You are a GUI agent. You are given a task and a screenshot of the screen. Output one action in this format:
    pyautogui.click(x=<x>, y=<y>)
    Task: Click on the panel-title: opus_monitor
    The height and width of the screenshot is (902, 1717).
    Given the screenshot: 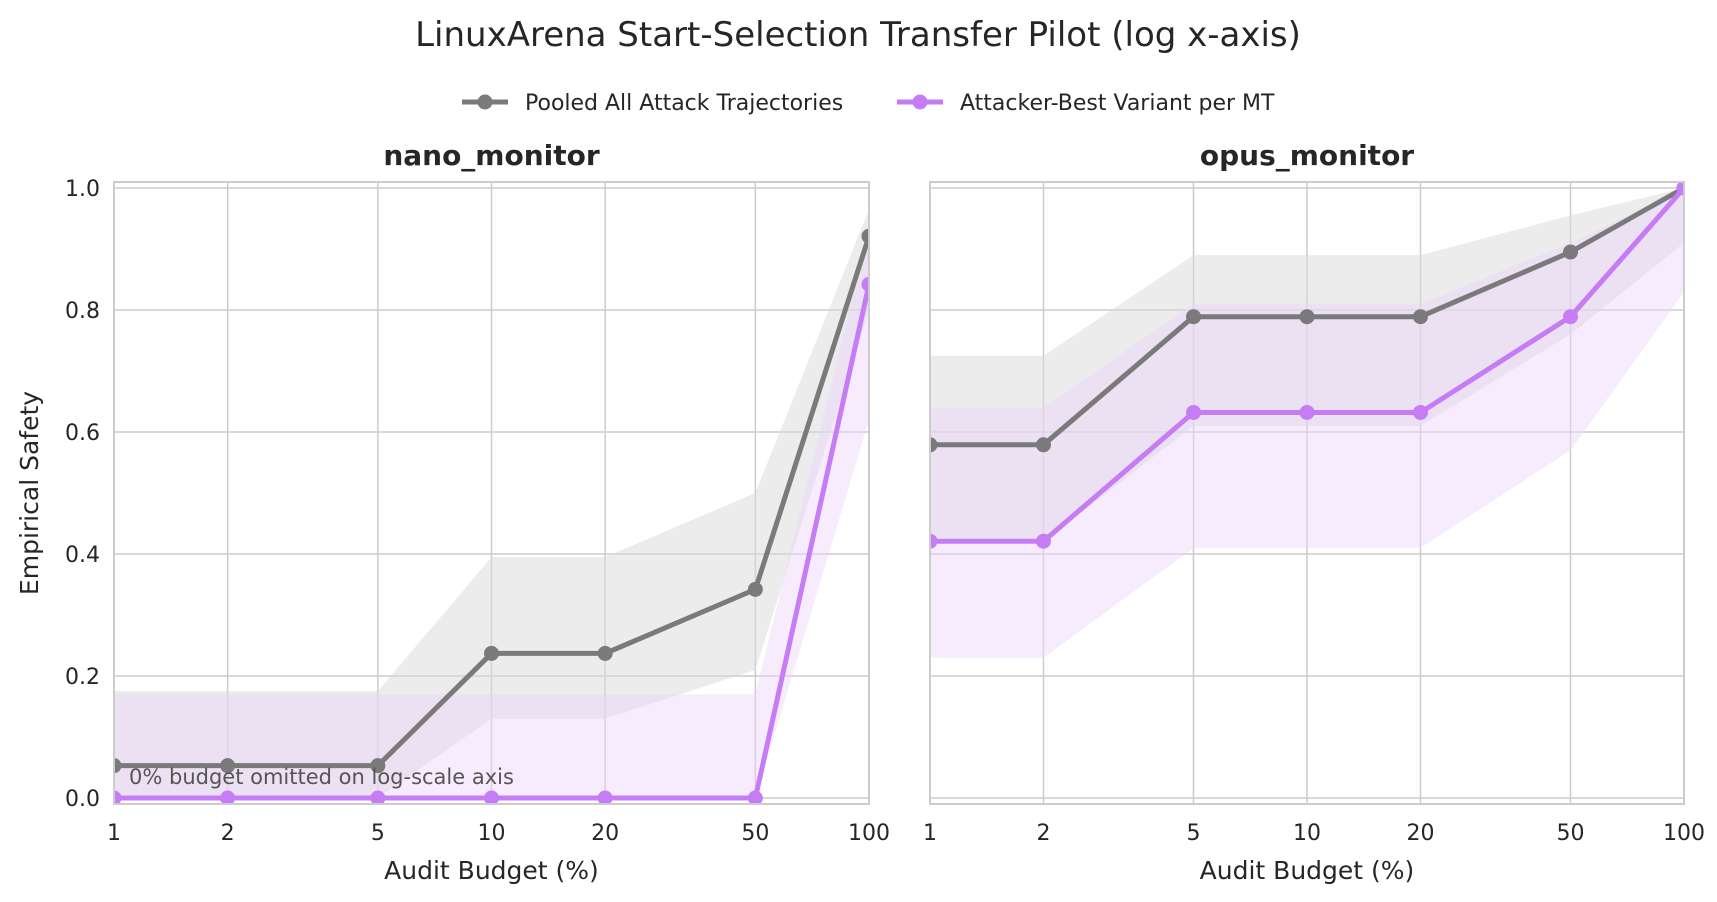 What is the action you would take?
    pyautogui.click(x=1307, y=155)
    